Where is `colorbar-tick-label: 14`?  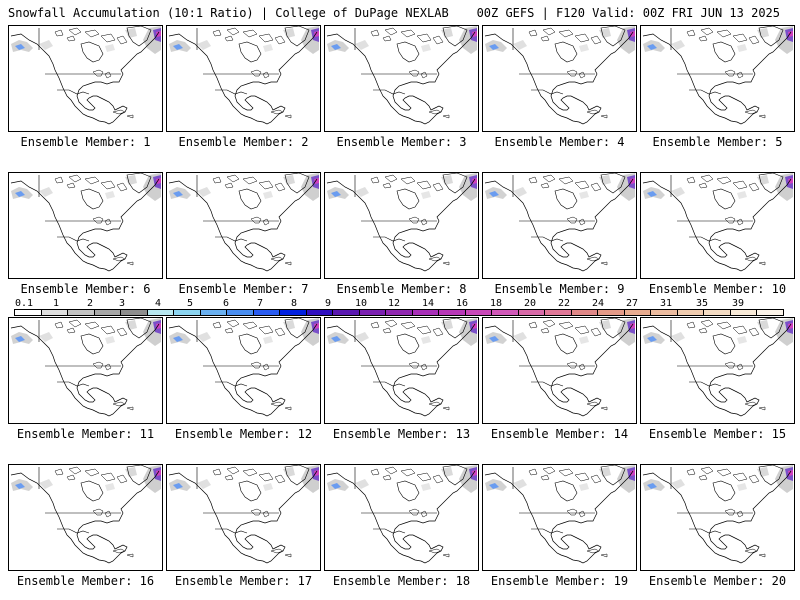
colorbar-tick-label: 14 is located at coordinates (428, 303).